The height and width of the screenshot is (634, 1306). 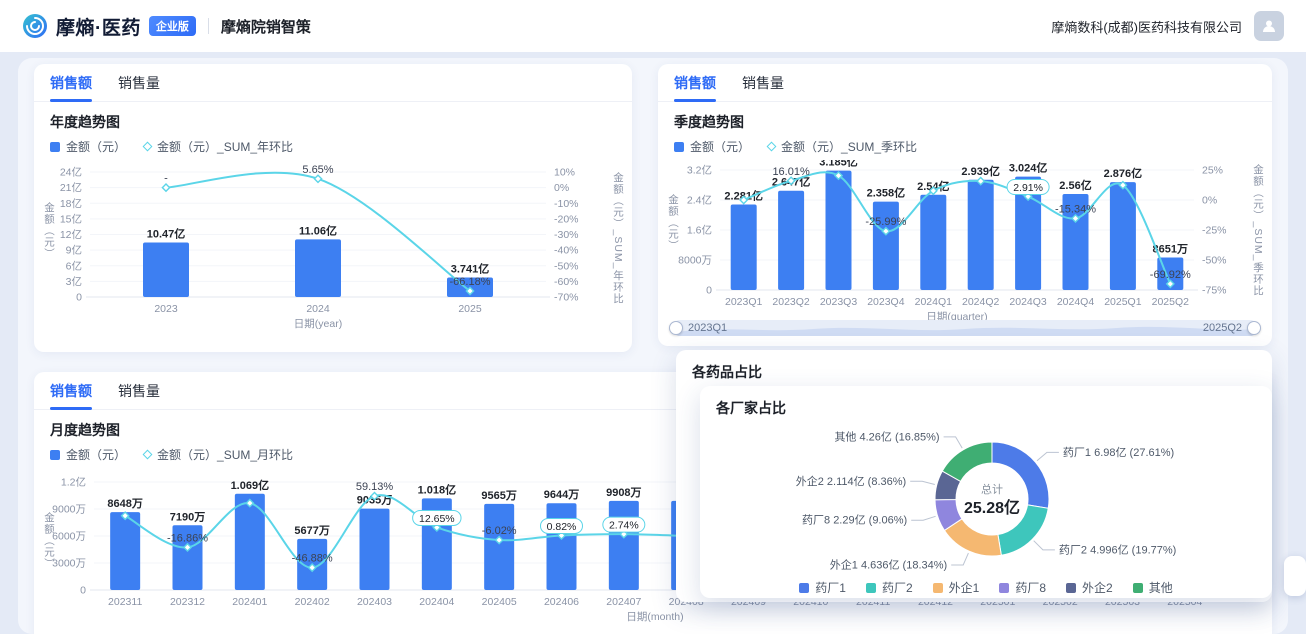 I want to click on svg-text: 1.018亿, so click(x=437, y=489).